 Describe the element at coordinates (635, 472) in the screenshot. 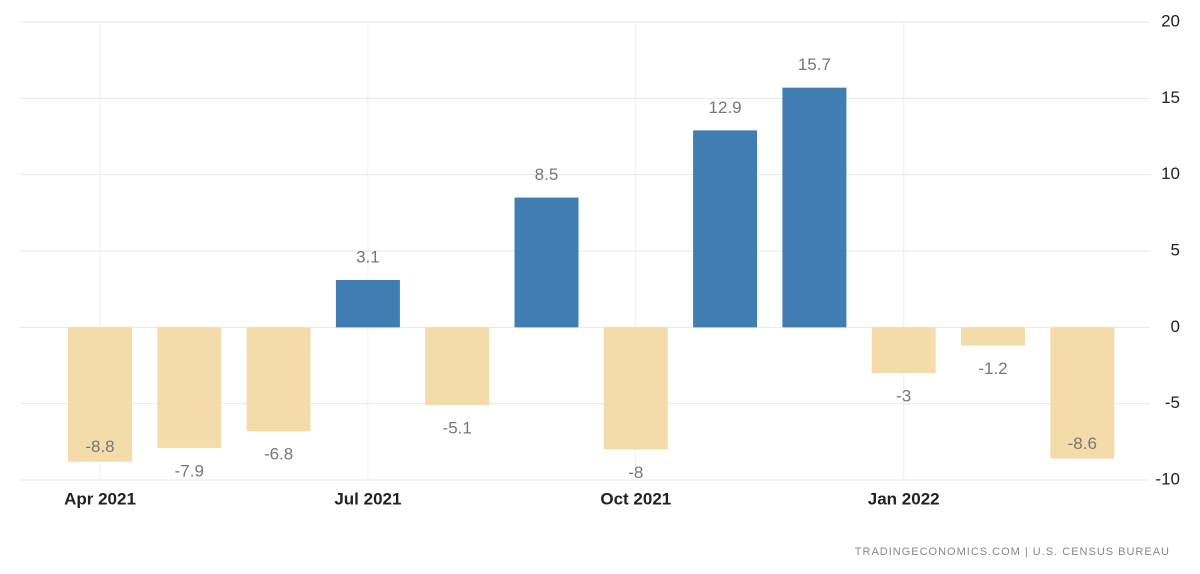

I see `value-label: -8` at that location.